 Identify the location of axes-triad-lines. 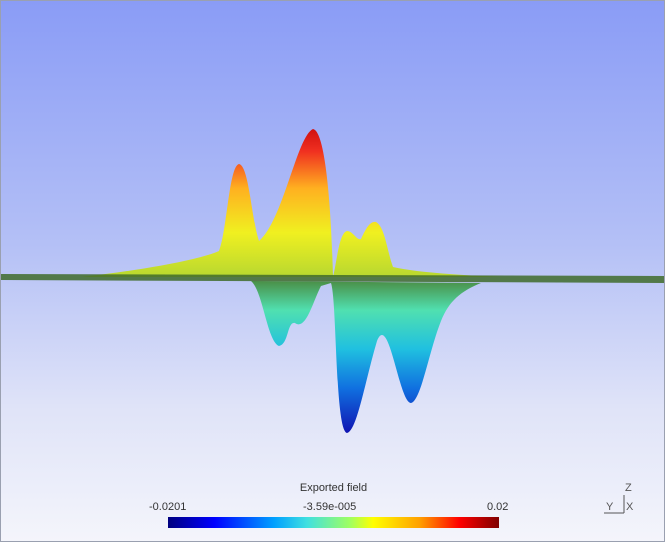
(614, 504).